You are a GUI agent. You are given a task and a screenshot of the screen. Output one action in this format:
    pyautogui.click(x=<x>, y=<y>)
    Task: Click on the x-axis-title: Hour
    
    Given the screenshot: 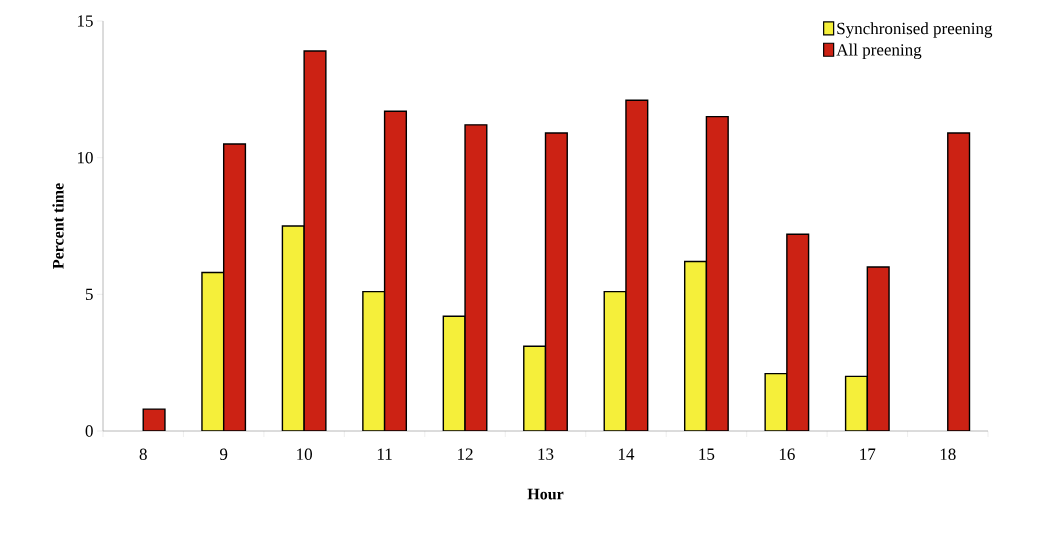 What is the action you would take?
    pyautogui.click(x=545, y=494)
    